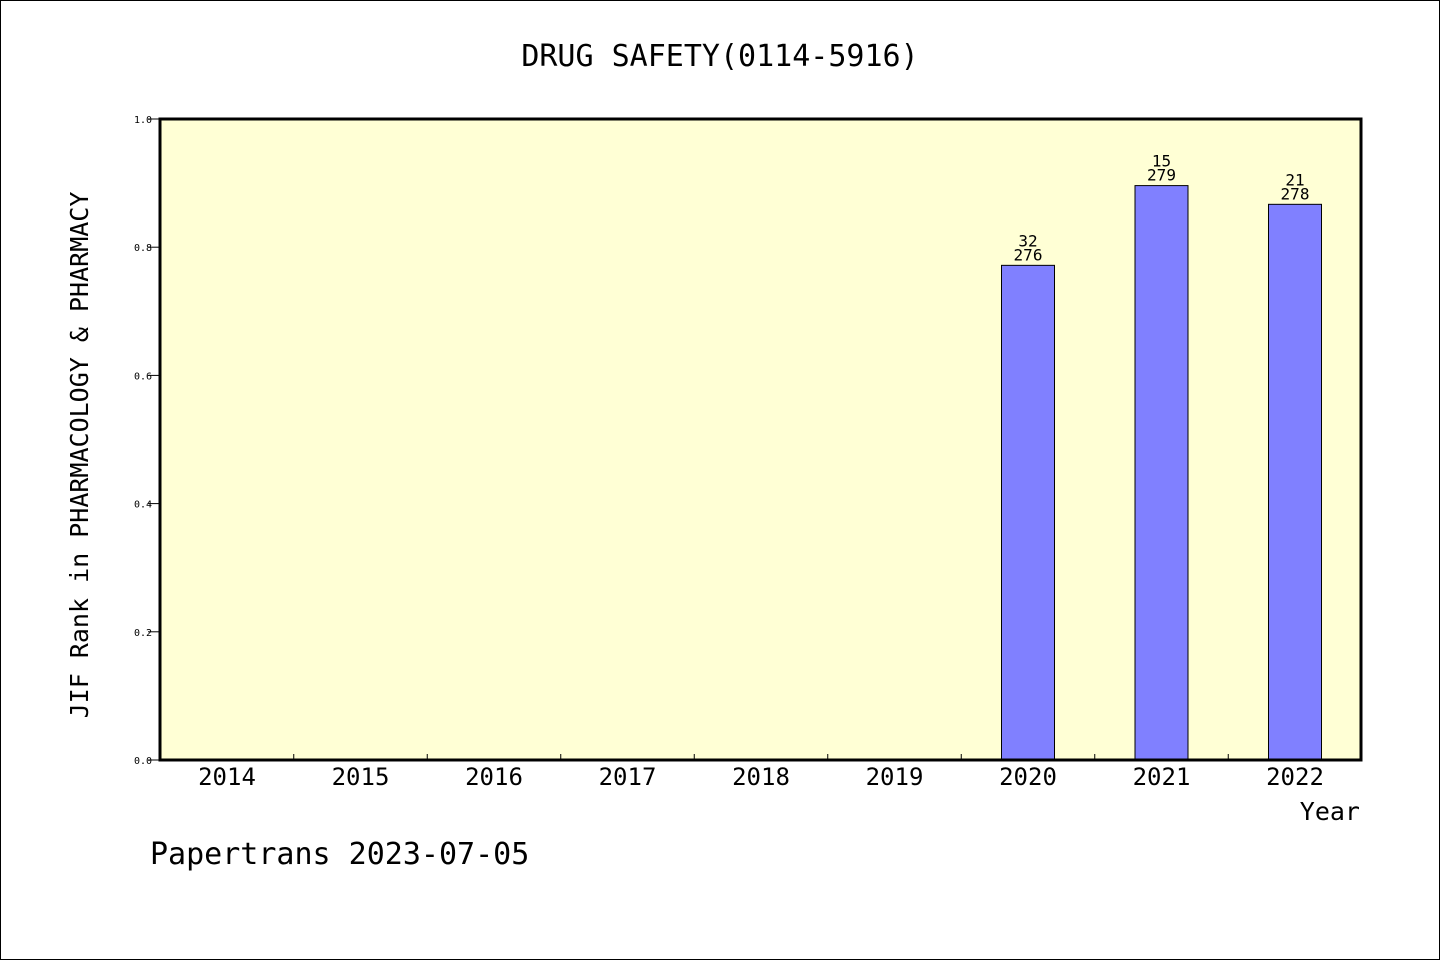 This screenshot has width=1440, height=960. Describe the element at coordinates (1028, 254) in the screenshot. I see `bar-label-total: 276` at that location.